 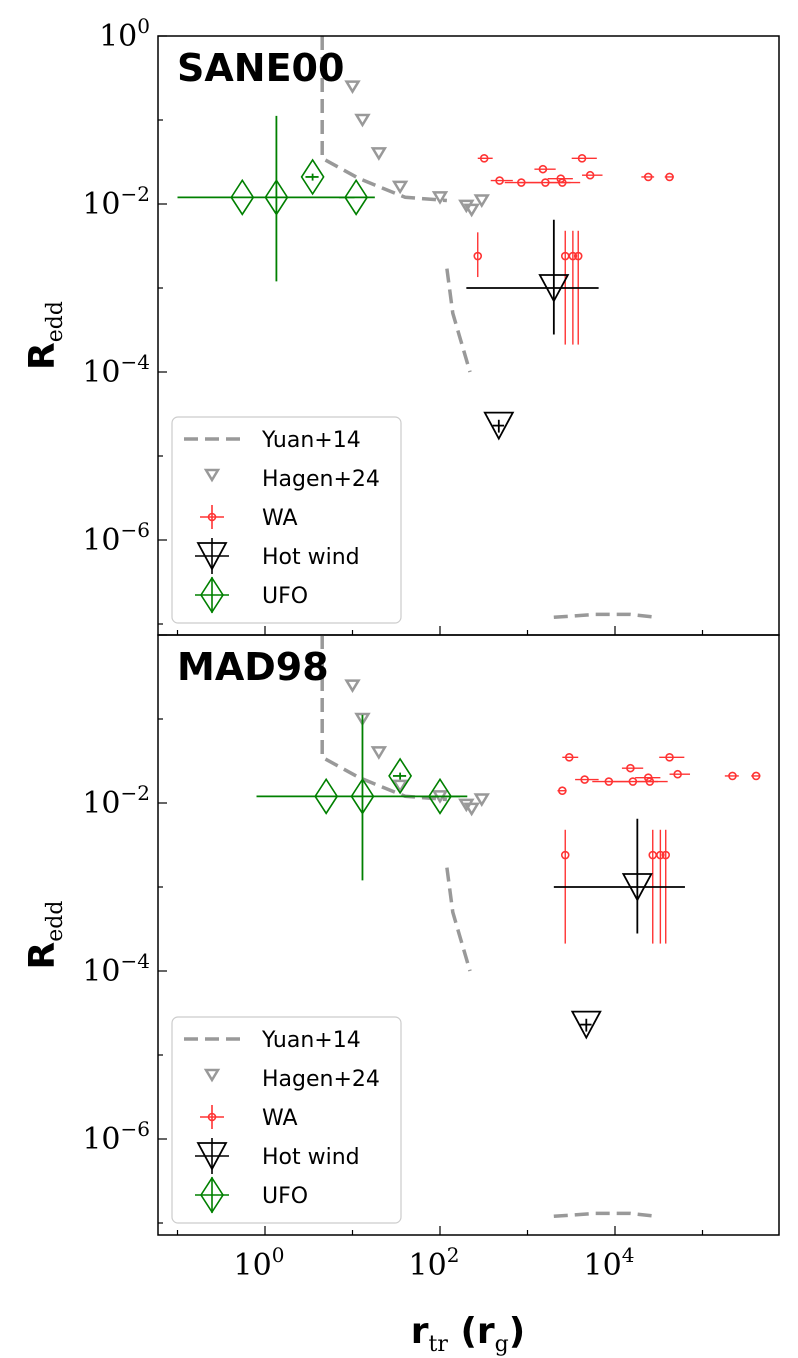 What do you see at coordinates (260, 68) in the screenshot?
I see `panel-title: SANE00` at bounding box center [260, 68].